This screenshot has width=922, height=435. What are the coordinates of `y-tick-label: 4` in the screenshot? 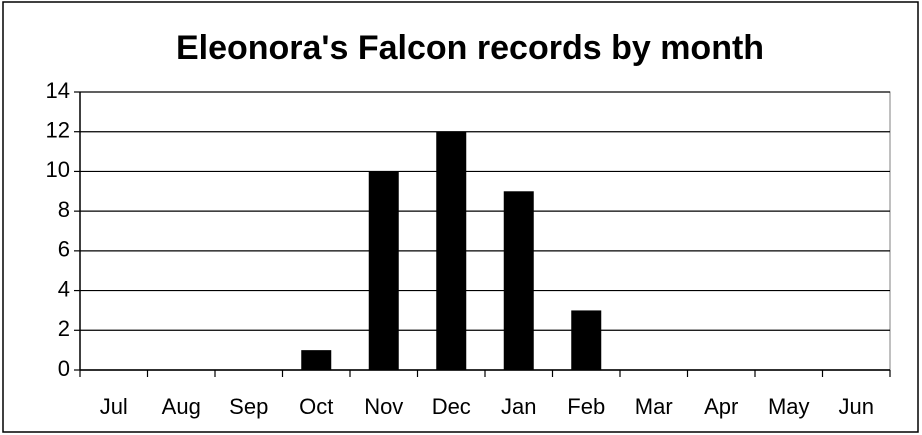 It's located at (64, 288).